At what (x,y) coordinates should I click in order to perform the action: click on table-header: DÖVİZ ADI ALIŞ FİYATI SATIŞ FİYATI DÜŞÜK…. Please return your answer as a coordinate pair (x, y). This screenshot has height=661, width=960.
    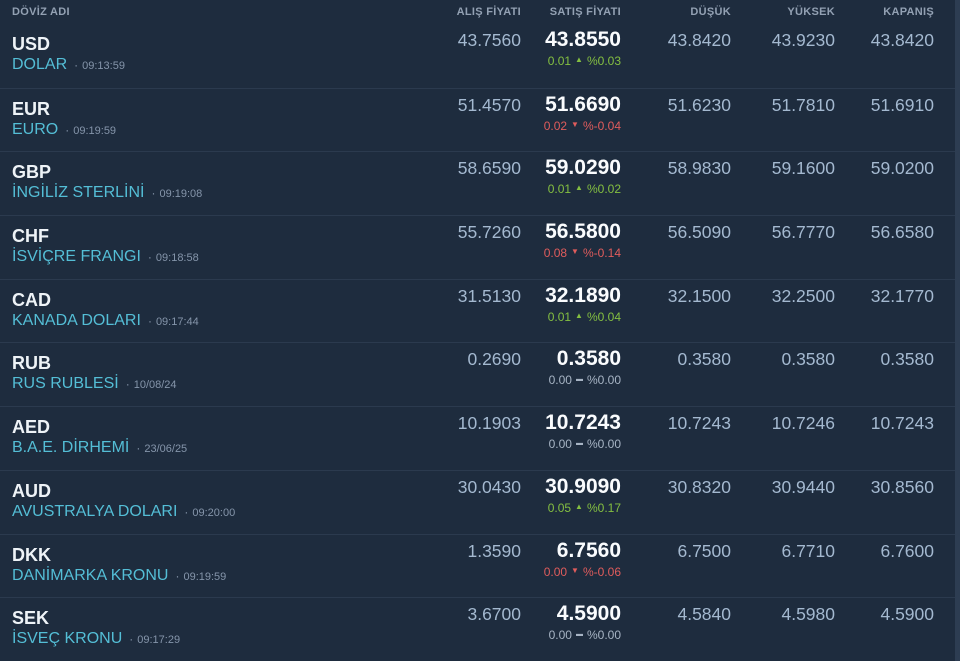
    Looking at the image, I should click on (480, 12).